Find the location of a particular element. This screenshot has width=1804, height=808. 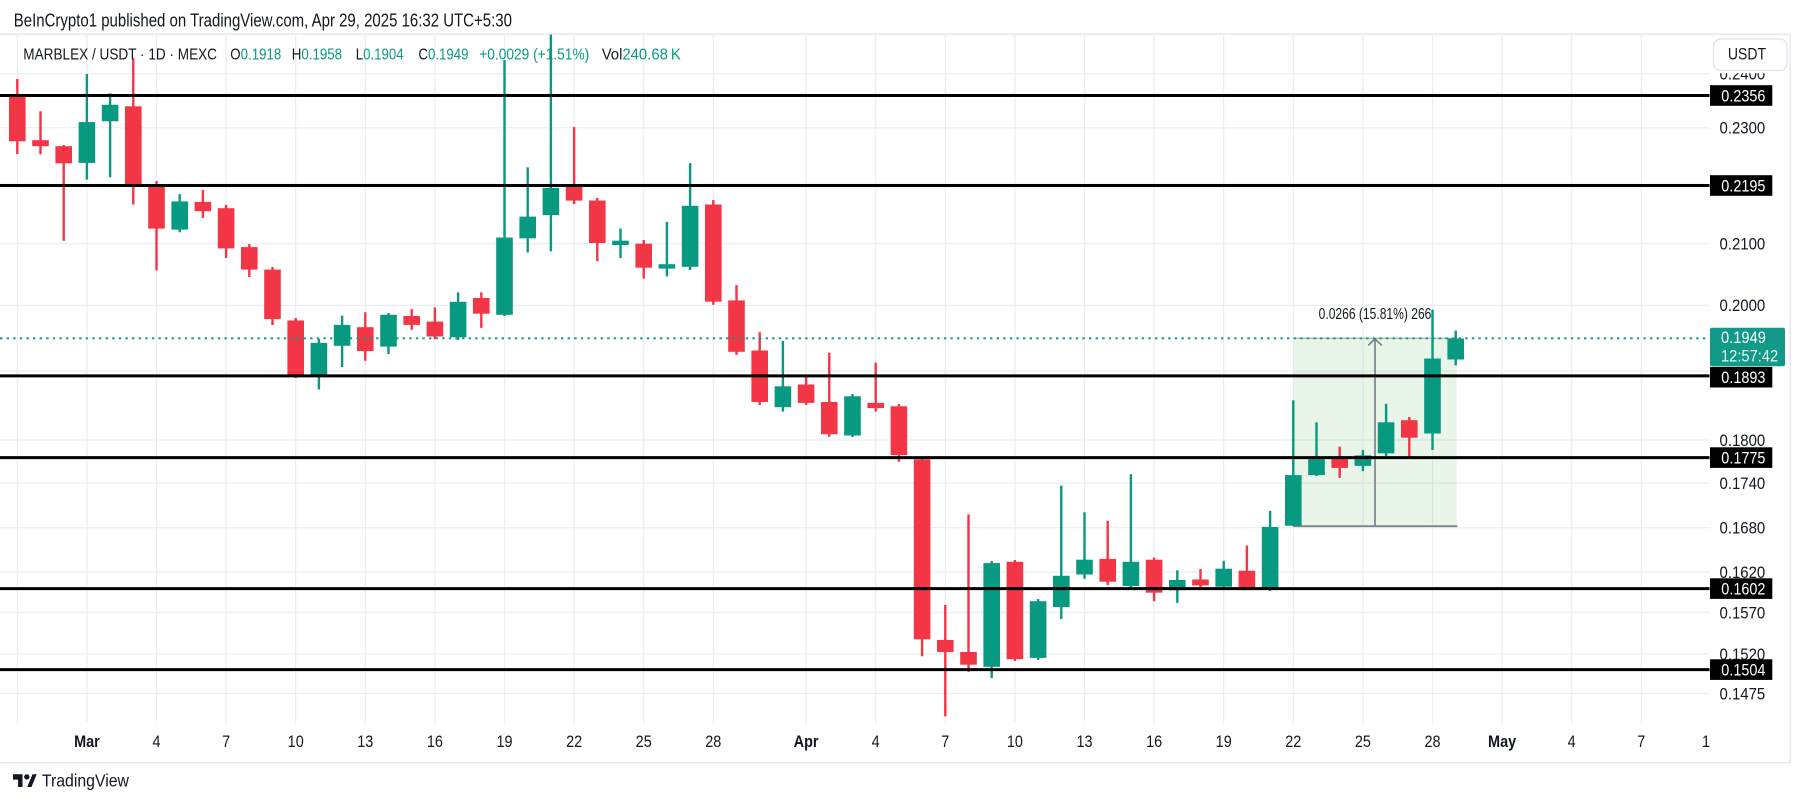

svg-text: 0.1893 is located at coordinates (1743, 378).